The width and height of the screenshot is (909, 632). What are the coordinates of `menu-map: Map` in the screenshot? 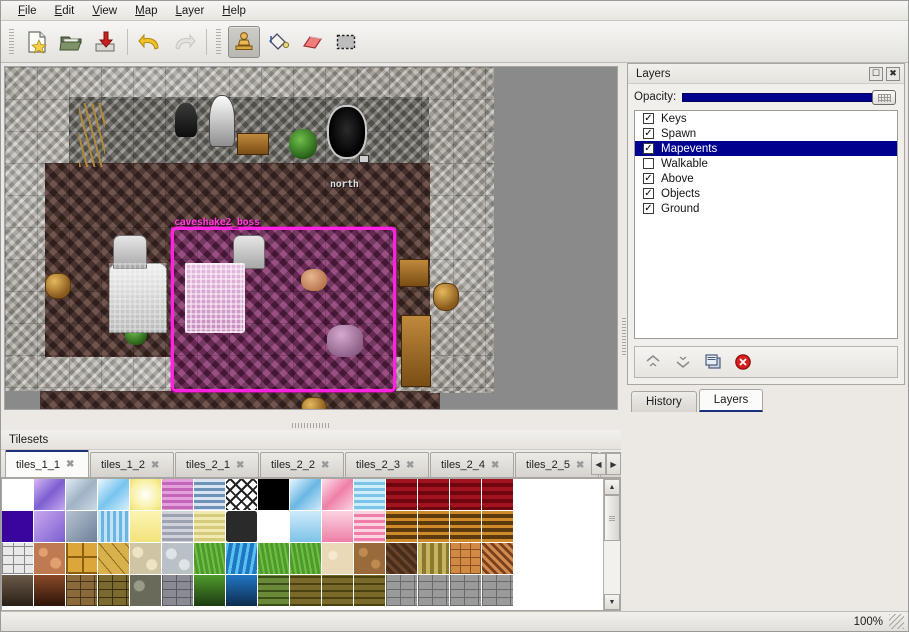 It's located at (146, 10).